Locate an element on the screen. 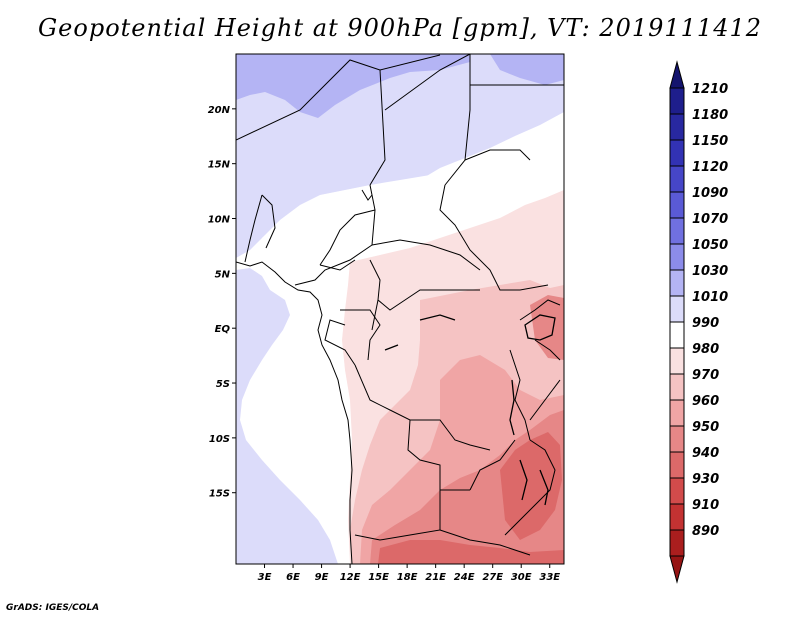 The width and height of the screenshot is (800, 618). colorbar-label: 1120 is located at coordinates (710, 167).